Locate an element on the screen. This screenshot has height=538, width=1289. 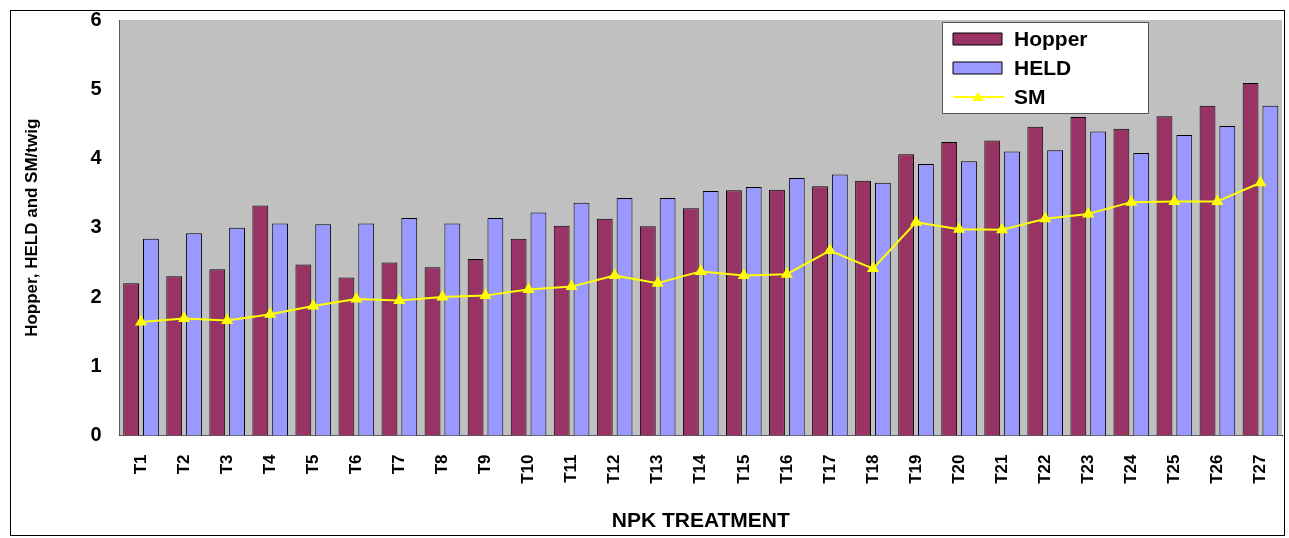
x-tick-label: T19 is located at coordinates (915, 469).